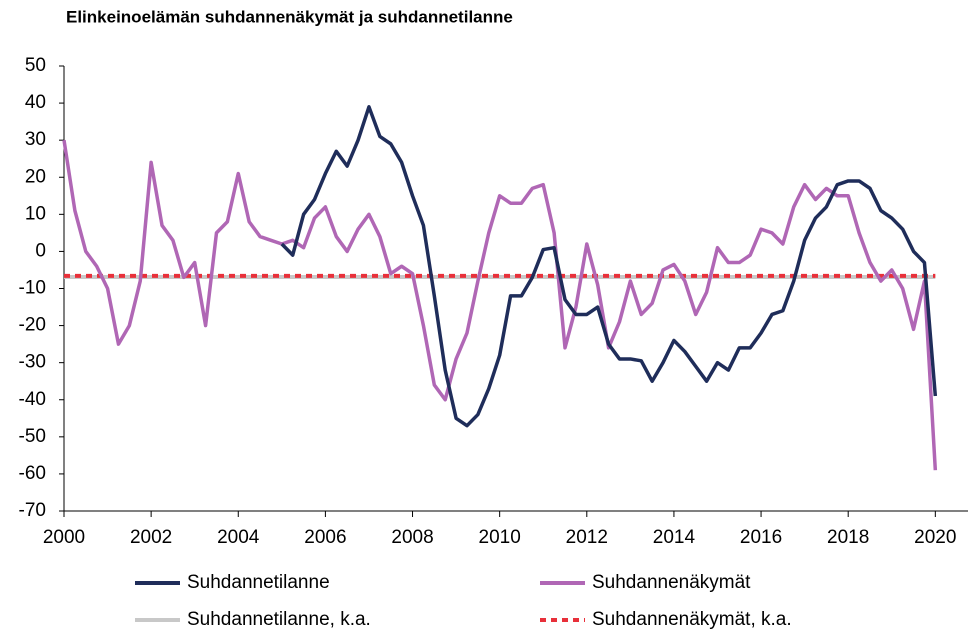 This screenshot has width=970, height=636. Describe the element at coordinates (32, 288) in the screenshot. I see `y-tick-label: -10` at that location.